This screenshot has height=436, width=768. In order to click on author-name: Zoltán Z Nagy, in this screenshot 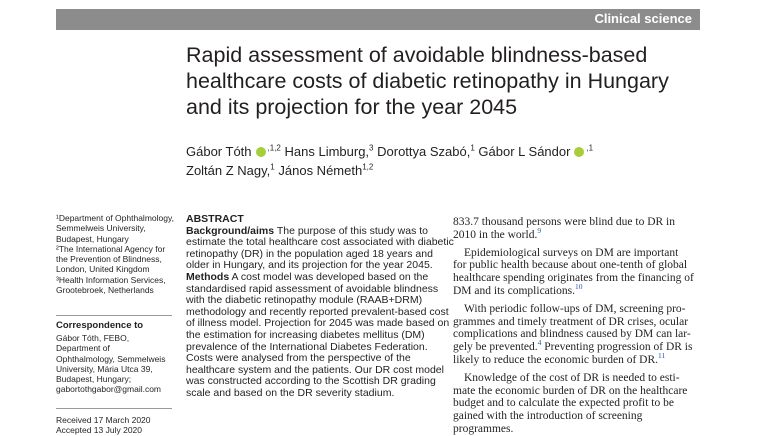, I will do `click(228, 170)`.